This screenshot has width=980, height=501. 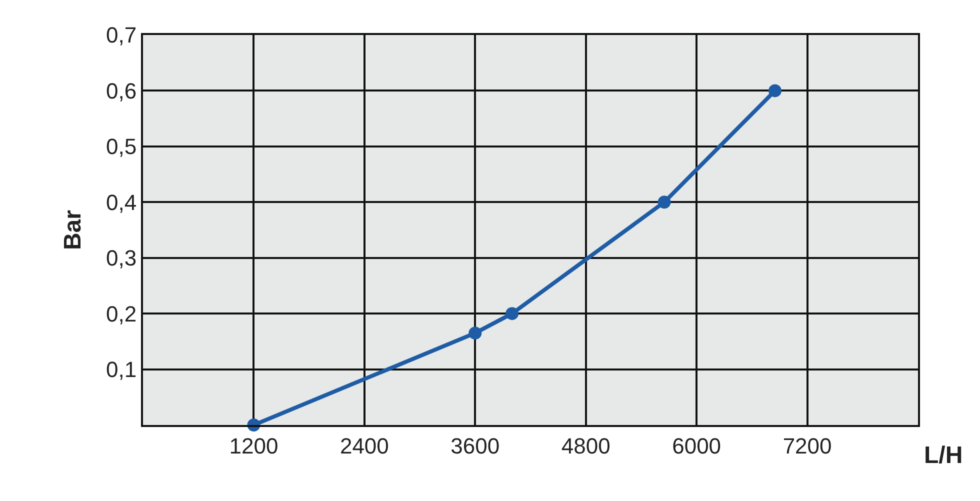 What do you see at coordinates (697, 445) in the screenshot?
I see `x-tick-label: 6000` at bounding box center [697, 445].